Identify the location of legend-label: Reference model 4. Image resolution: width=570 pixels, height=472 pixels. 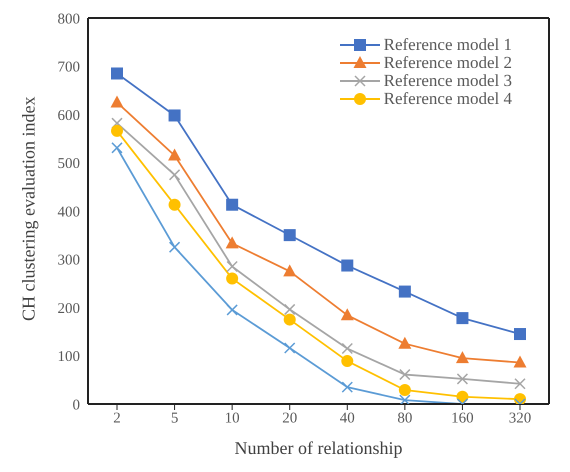
(448, 98).